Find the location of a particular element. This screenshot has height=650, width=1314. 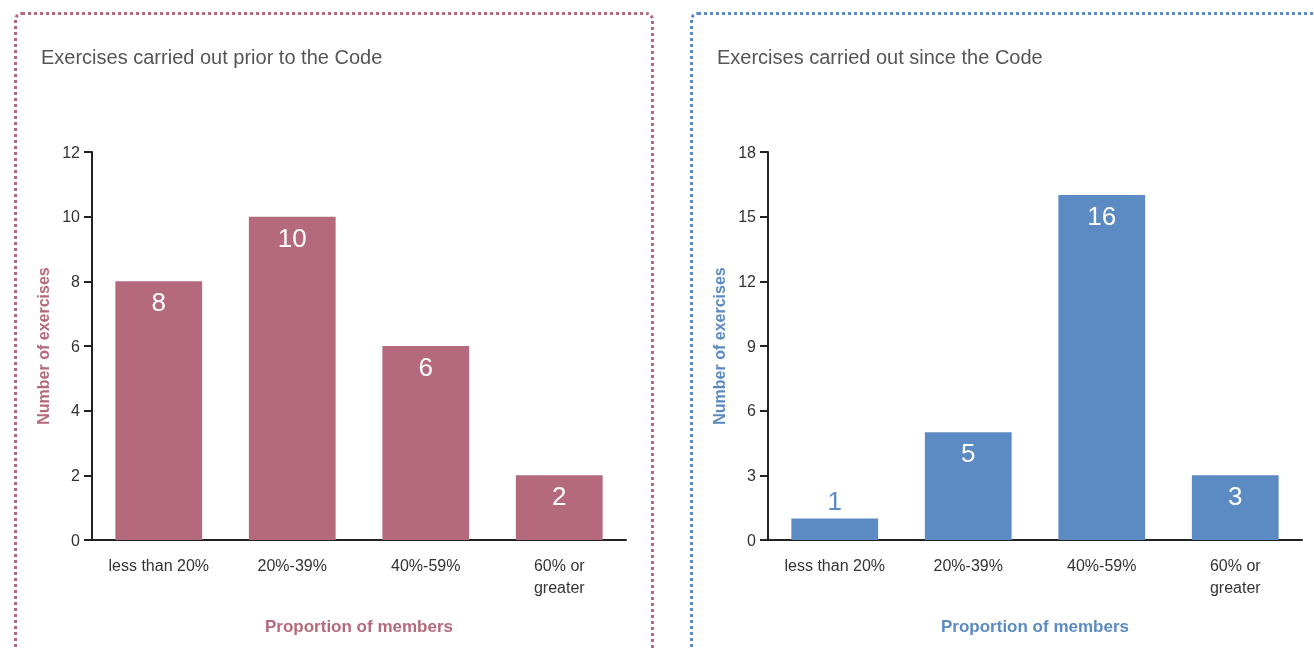

data-label: 3 is located at coordinates (1235, 496).